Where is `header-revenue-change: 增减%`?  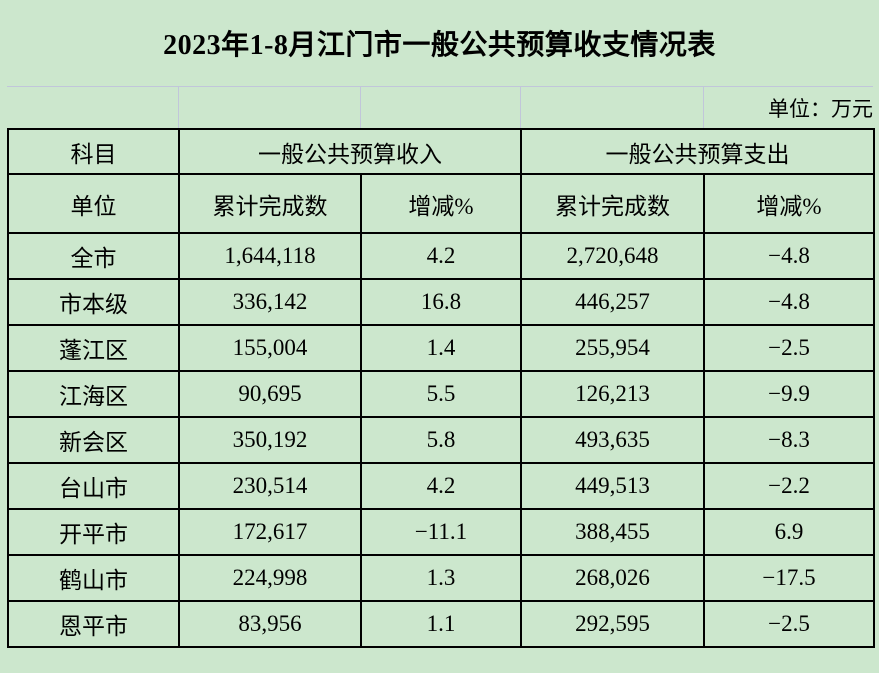 header-revenue-change: 增减% is located at coordinates (441, 203).